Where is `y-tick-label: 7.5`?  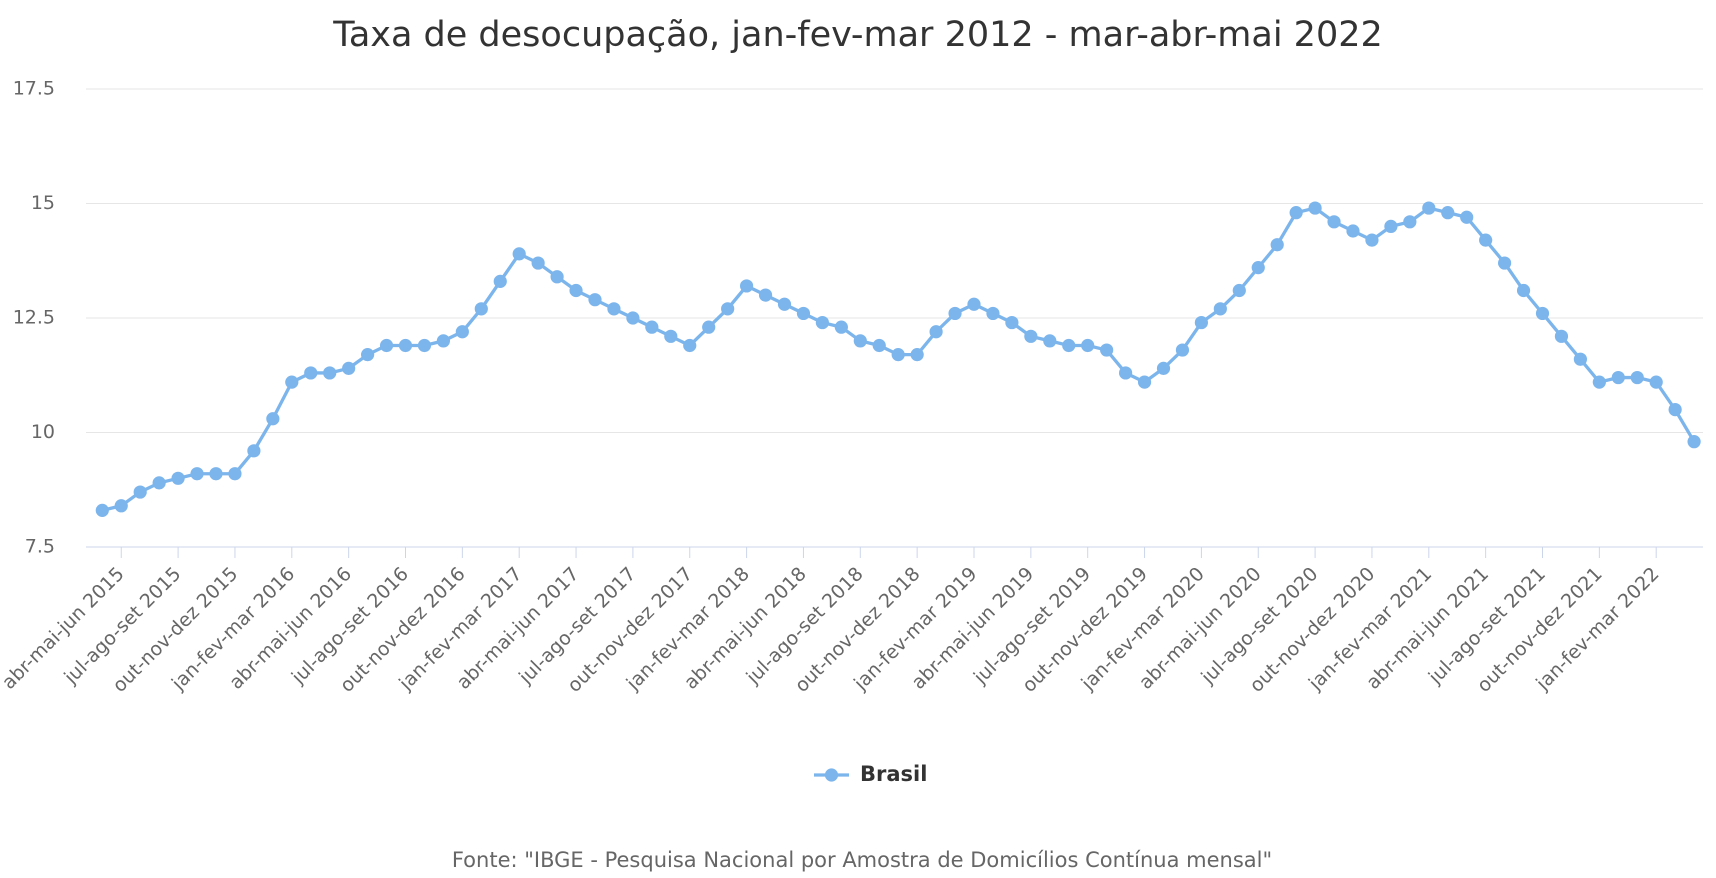 y-tick-label: 7.5 is located at coordinates (40, 547).